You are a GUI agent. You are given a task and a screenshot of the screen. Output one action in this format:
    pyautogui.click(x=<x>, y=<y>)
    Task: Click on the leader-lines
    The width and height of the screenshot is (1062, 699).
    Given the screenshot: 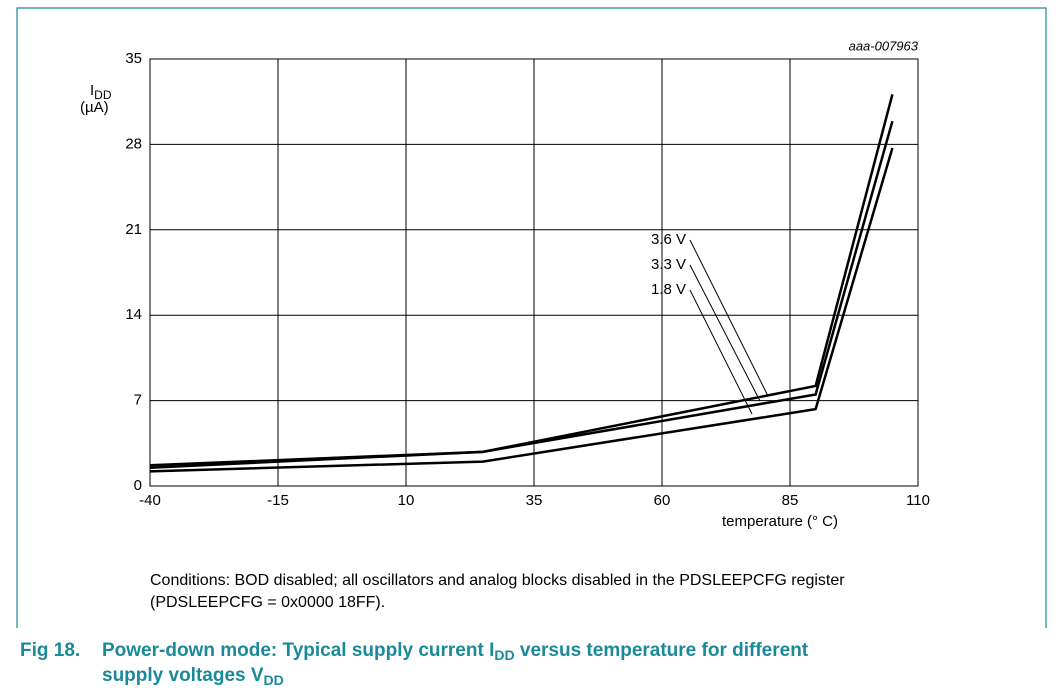 What is the action you would take?
    pyautogui.click(x=729, y=327)
    